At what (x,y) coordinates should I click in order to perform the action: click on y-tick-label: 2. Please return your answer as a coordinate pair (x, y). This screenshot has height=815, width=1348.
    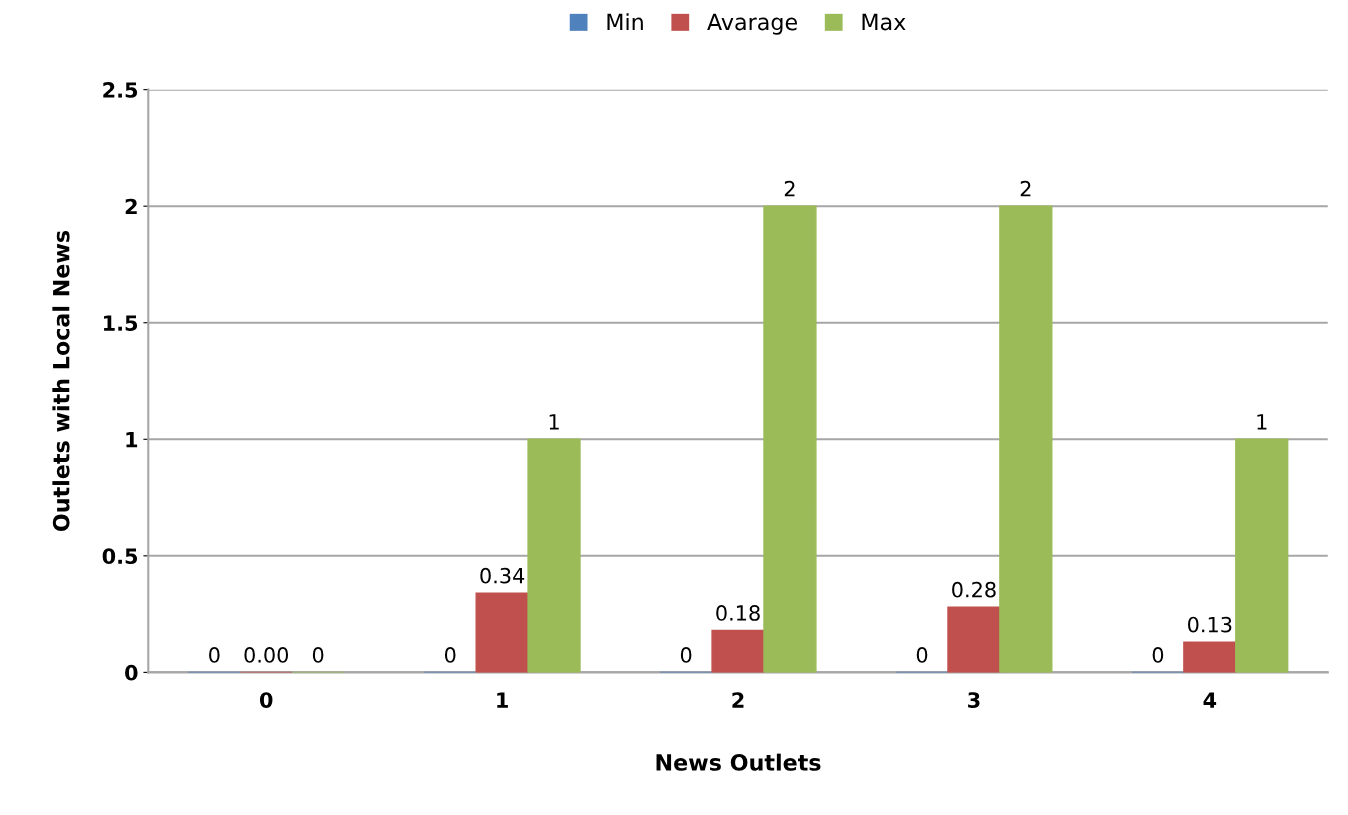
    Looking at the image, I should click on (131, 206).